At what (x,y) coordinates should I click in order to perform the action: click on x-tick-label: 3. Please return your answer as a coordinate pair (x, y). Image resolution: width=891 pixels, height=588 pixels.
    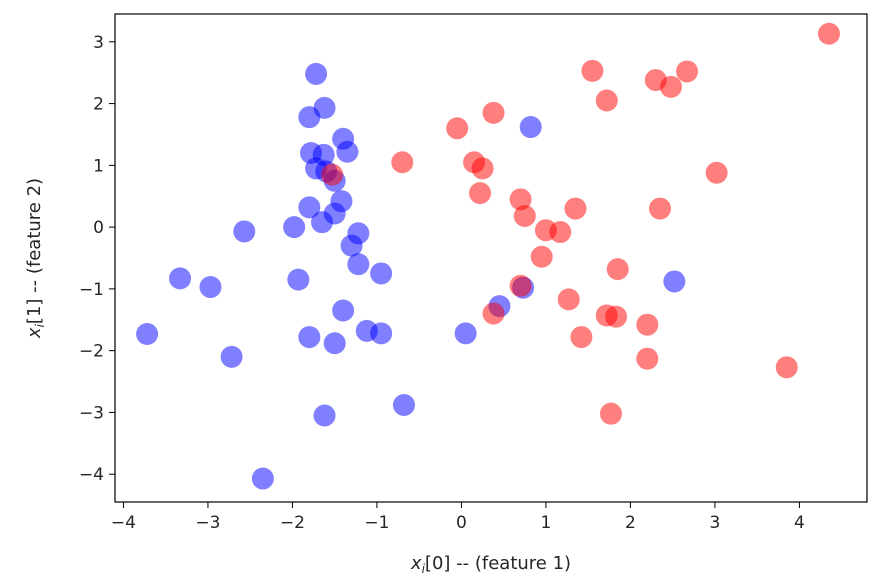
    Looking at the image, I should click on (714, 523).